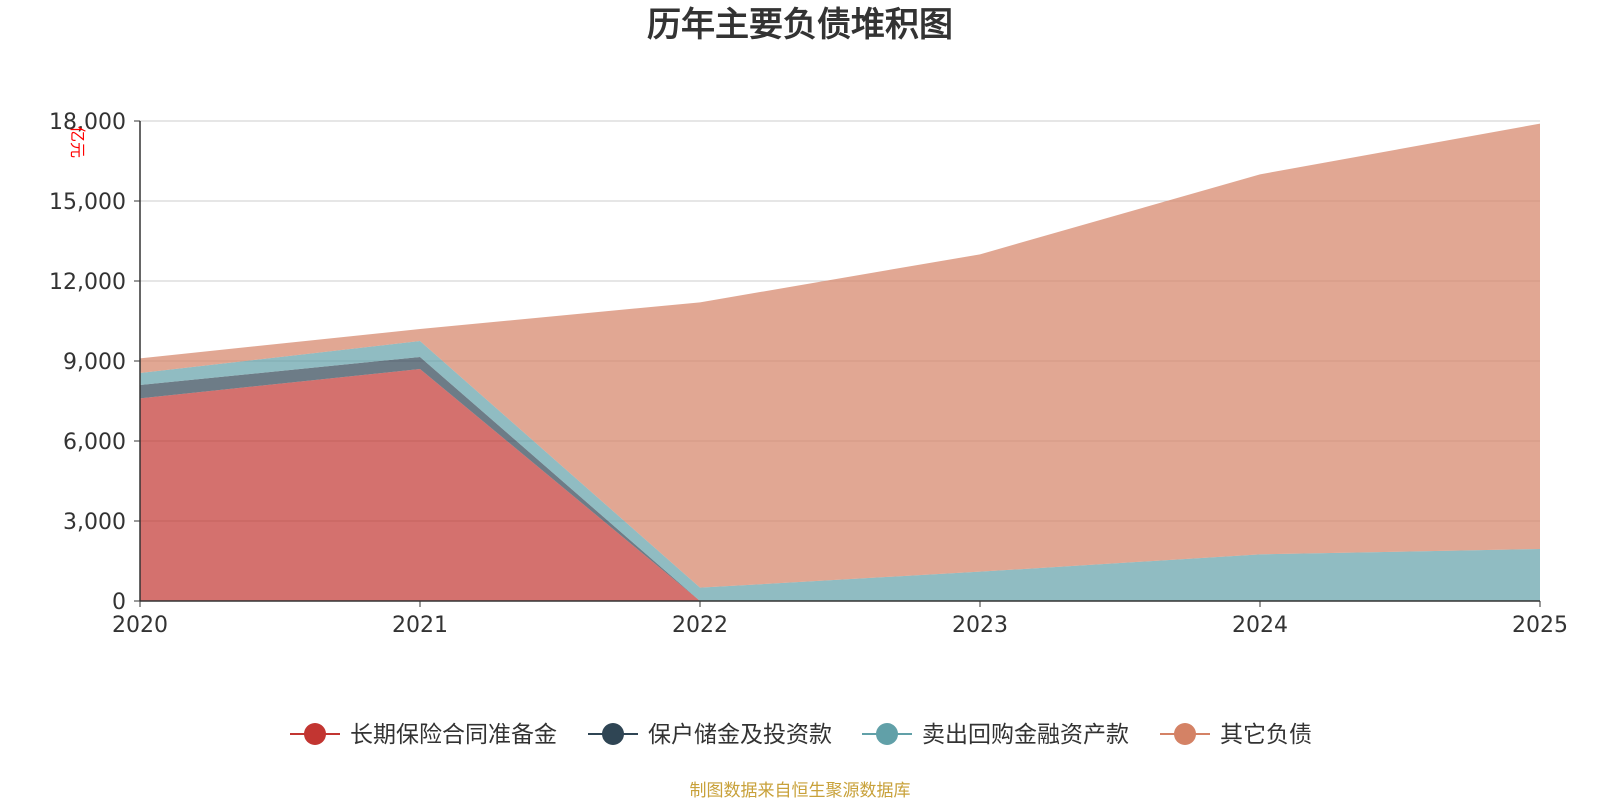 The height and width of the screenshot is (800, 1600). Describe the element at coordinates (87, 122) in the screenshot. I see `y-tick-label: 18,000` at that location.